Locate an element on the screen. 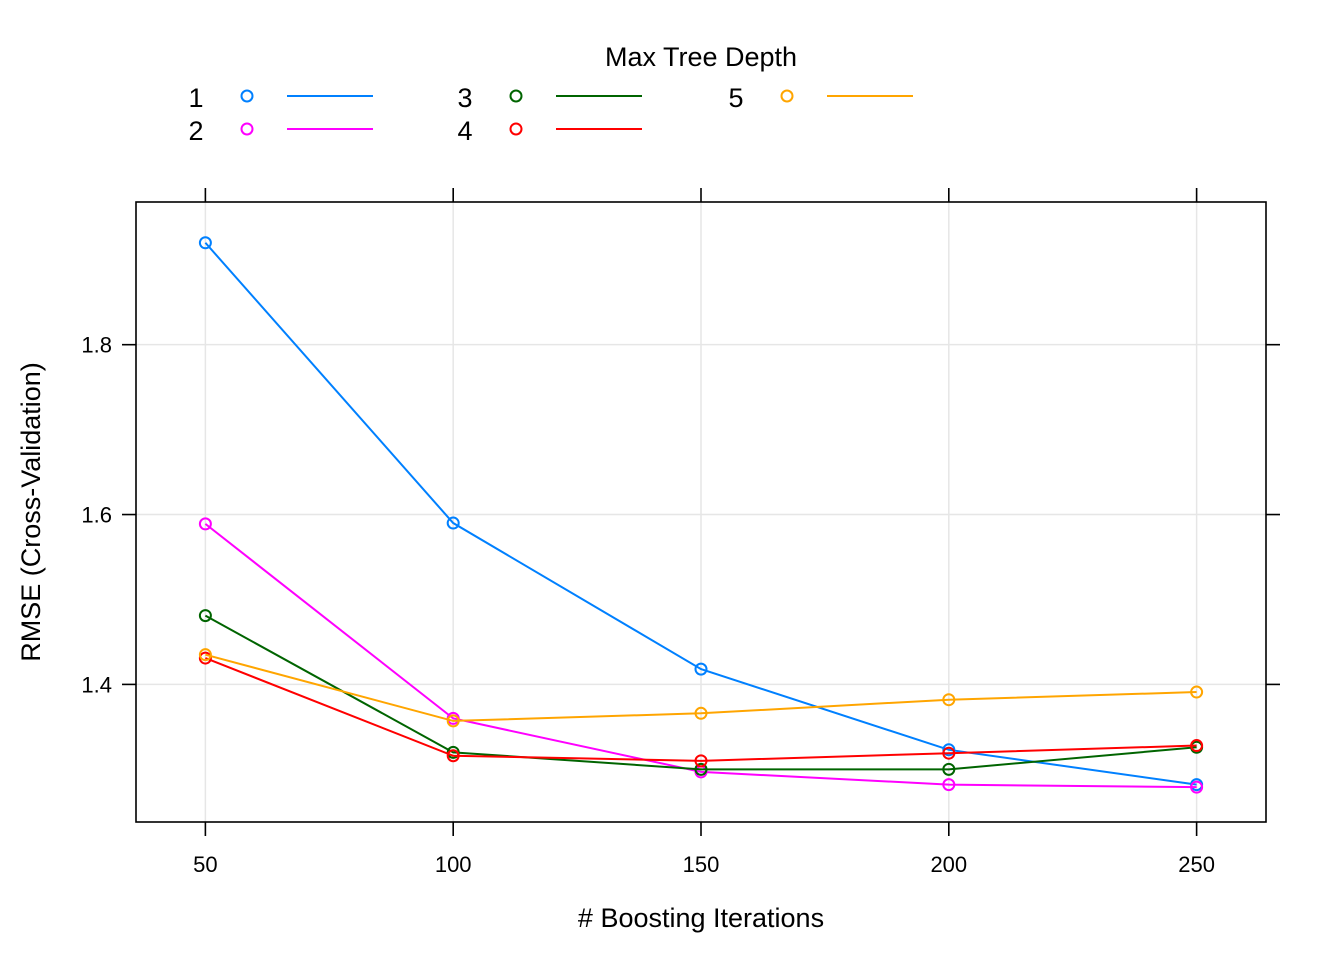 Image resolution: width=1344 pixels, height=960 pixels. legend-item-4: 4 is located at coordinates (549, 131).